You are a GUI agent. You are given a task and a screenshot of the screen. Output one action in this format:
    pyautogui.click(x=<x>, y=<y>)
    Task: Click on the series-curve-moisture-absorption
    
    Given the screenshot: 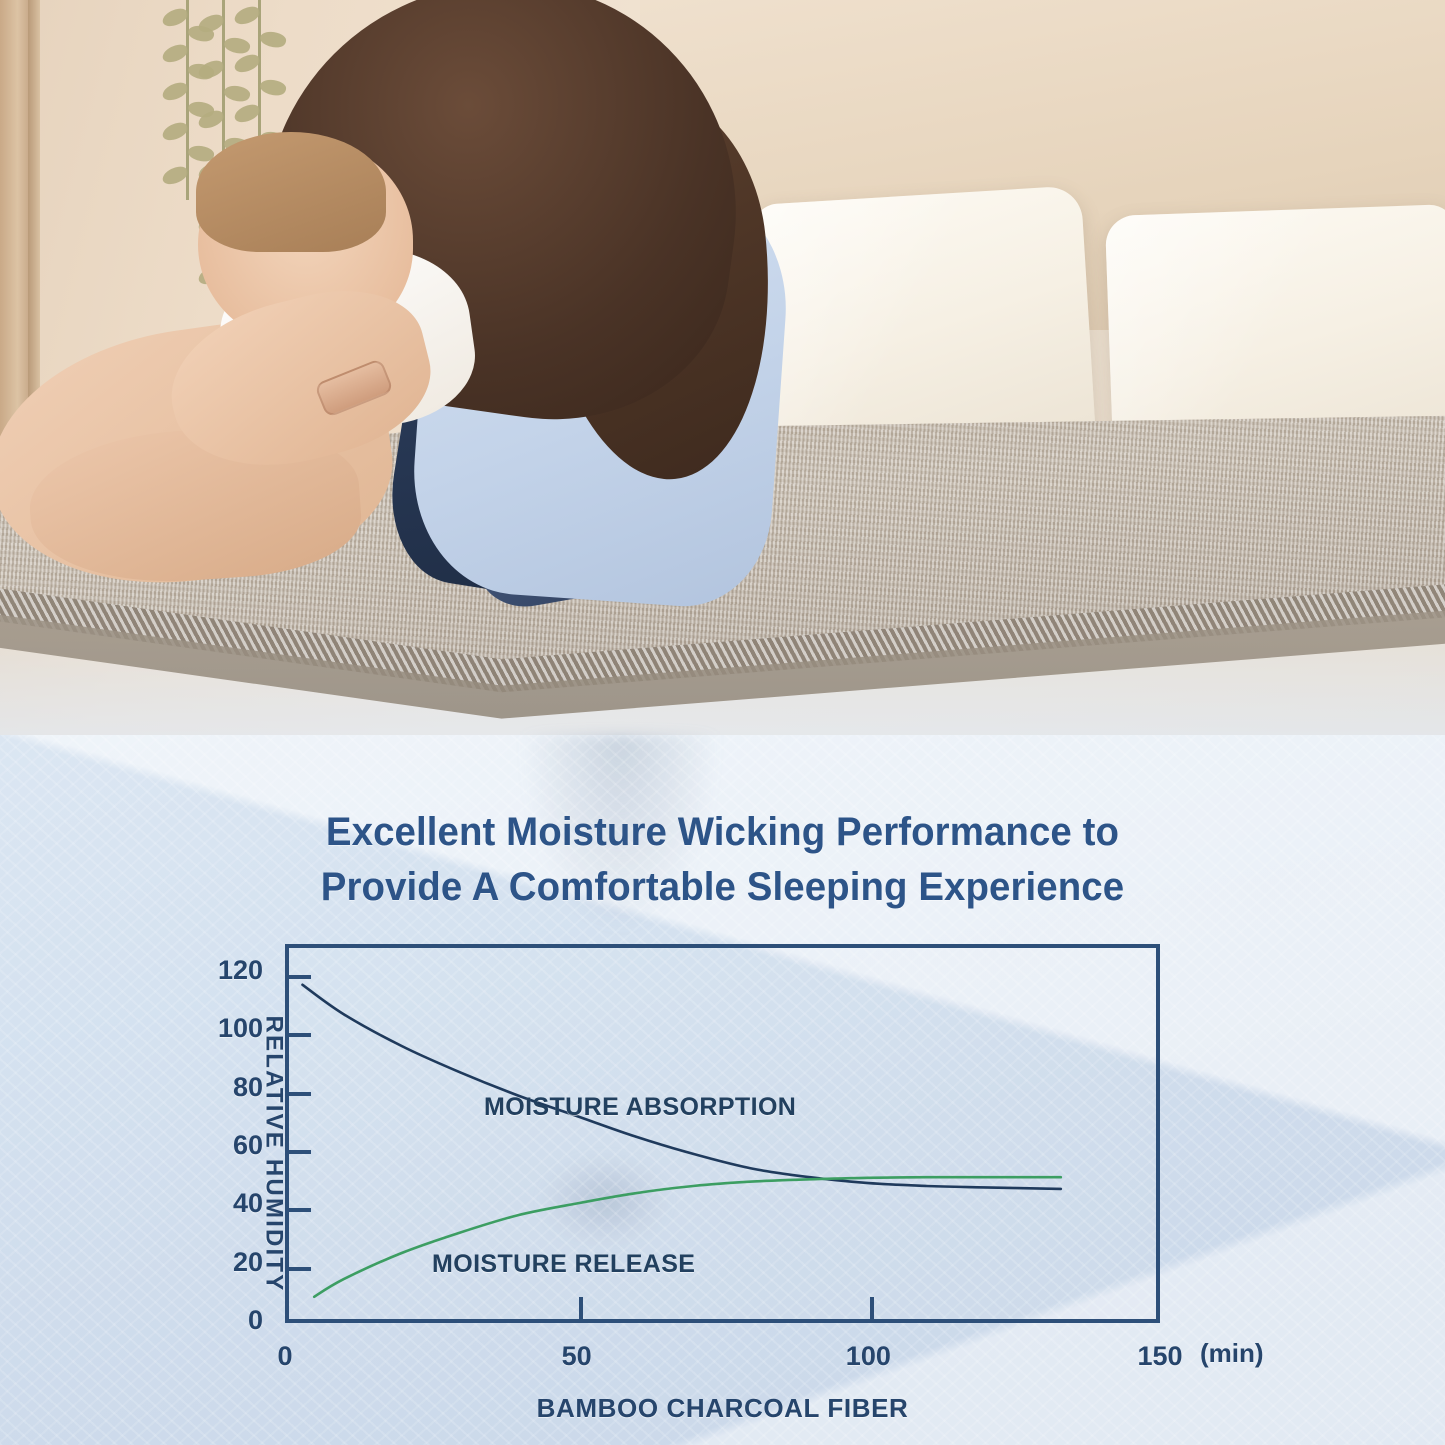 What is the action you would take?
    pyautogui.click(x=682, y=1087)
    